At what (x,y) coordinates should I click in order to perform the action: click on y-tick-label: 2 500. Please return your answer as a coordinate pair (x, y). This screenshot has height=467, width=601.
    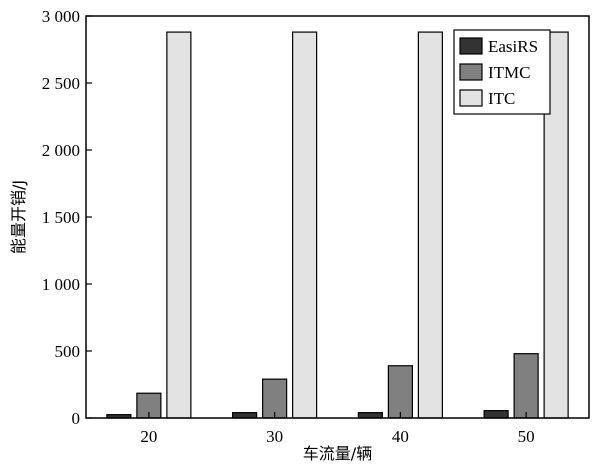
    Looking at the image, I should click on (61, 83).